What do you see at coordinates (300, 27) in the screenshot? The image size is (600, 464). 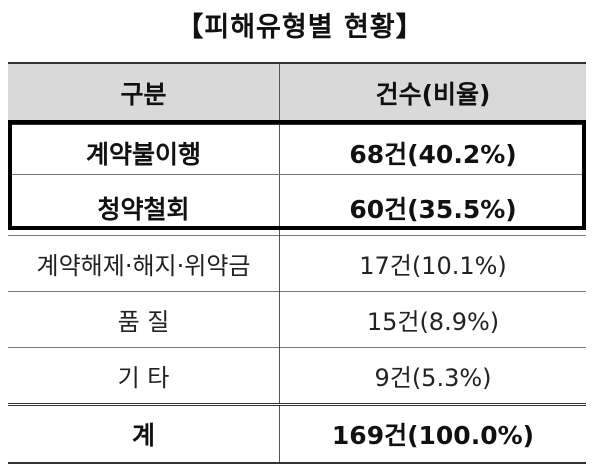 I see `page-title: 【피해유형별 현황】` at bounding box center [300, 27].